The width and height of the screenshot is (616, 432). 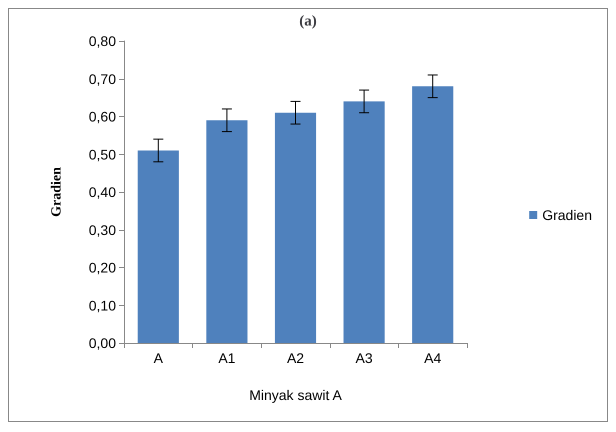 I want to click on y-tick-label: 0,10, so click(x=102, y=305).